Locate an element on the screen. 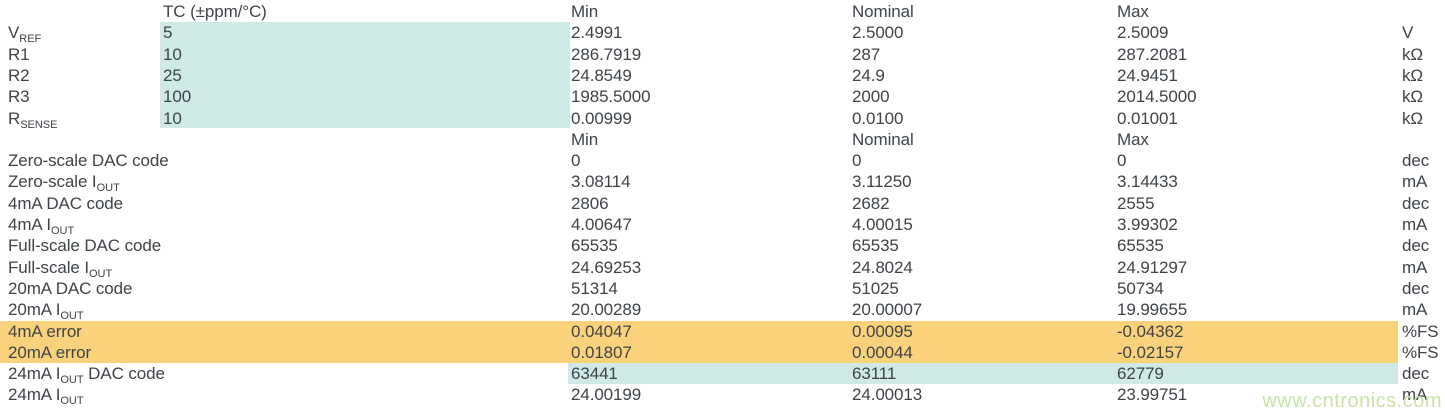 The image size is (1445, 418). cell-max: 50734 is located at coordinates (1140, 288).